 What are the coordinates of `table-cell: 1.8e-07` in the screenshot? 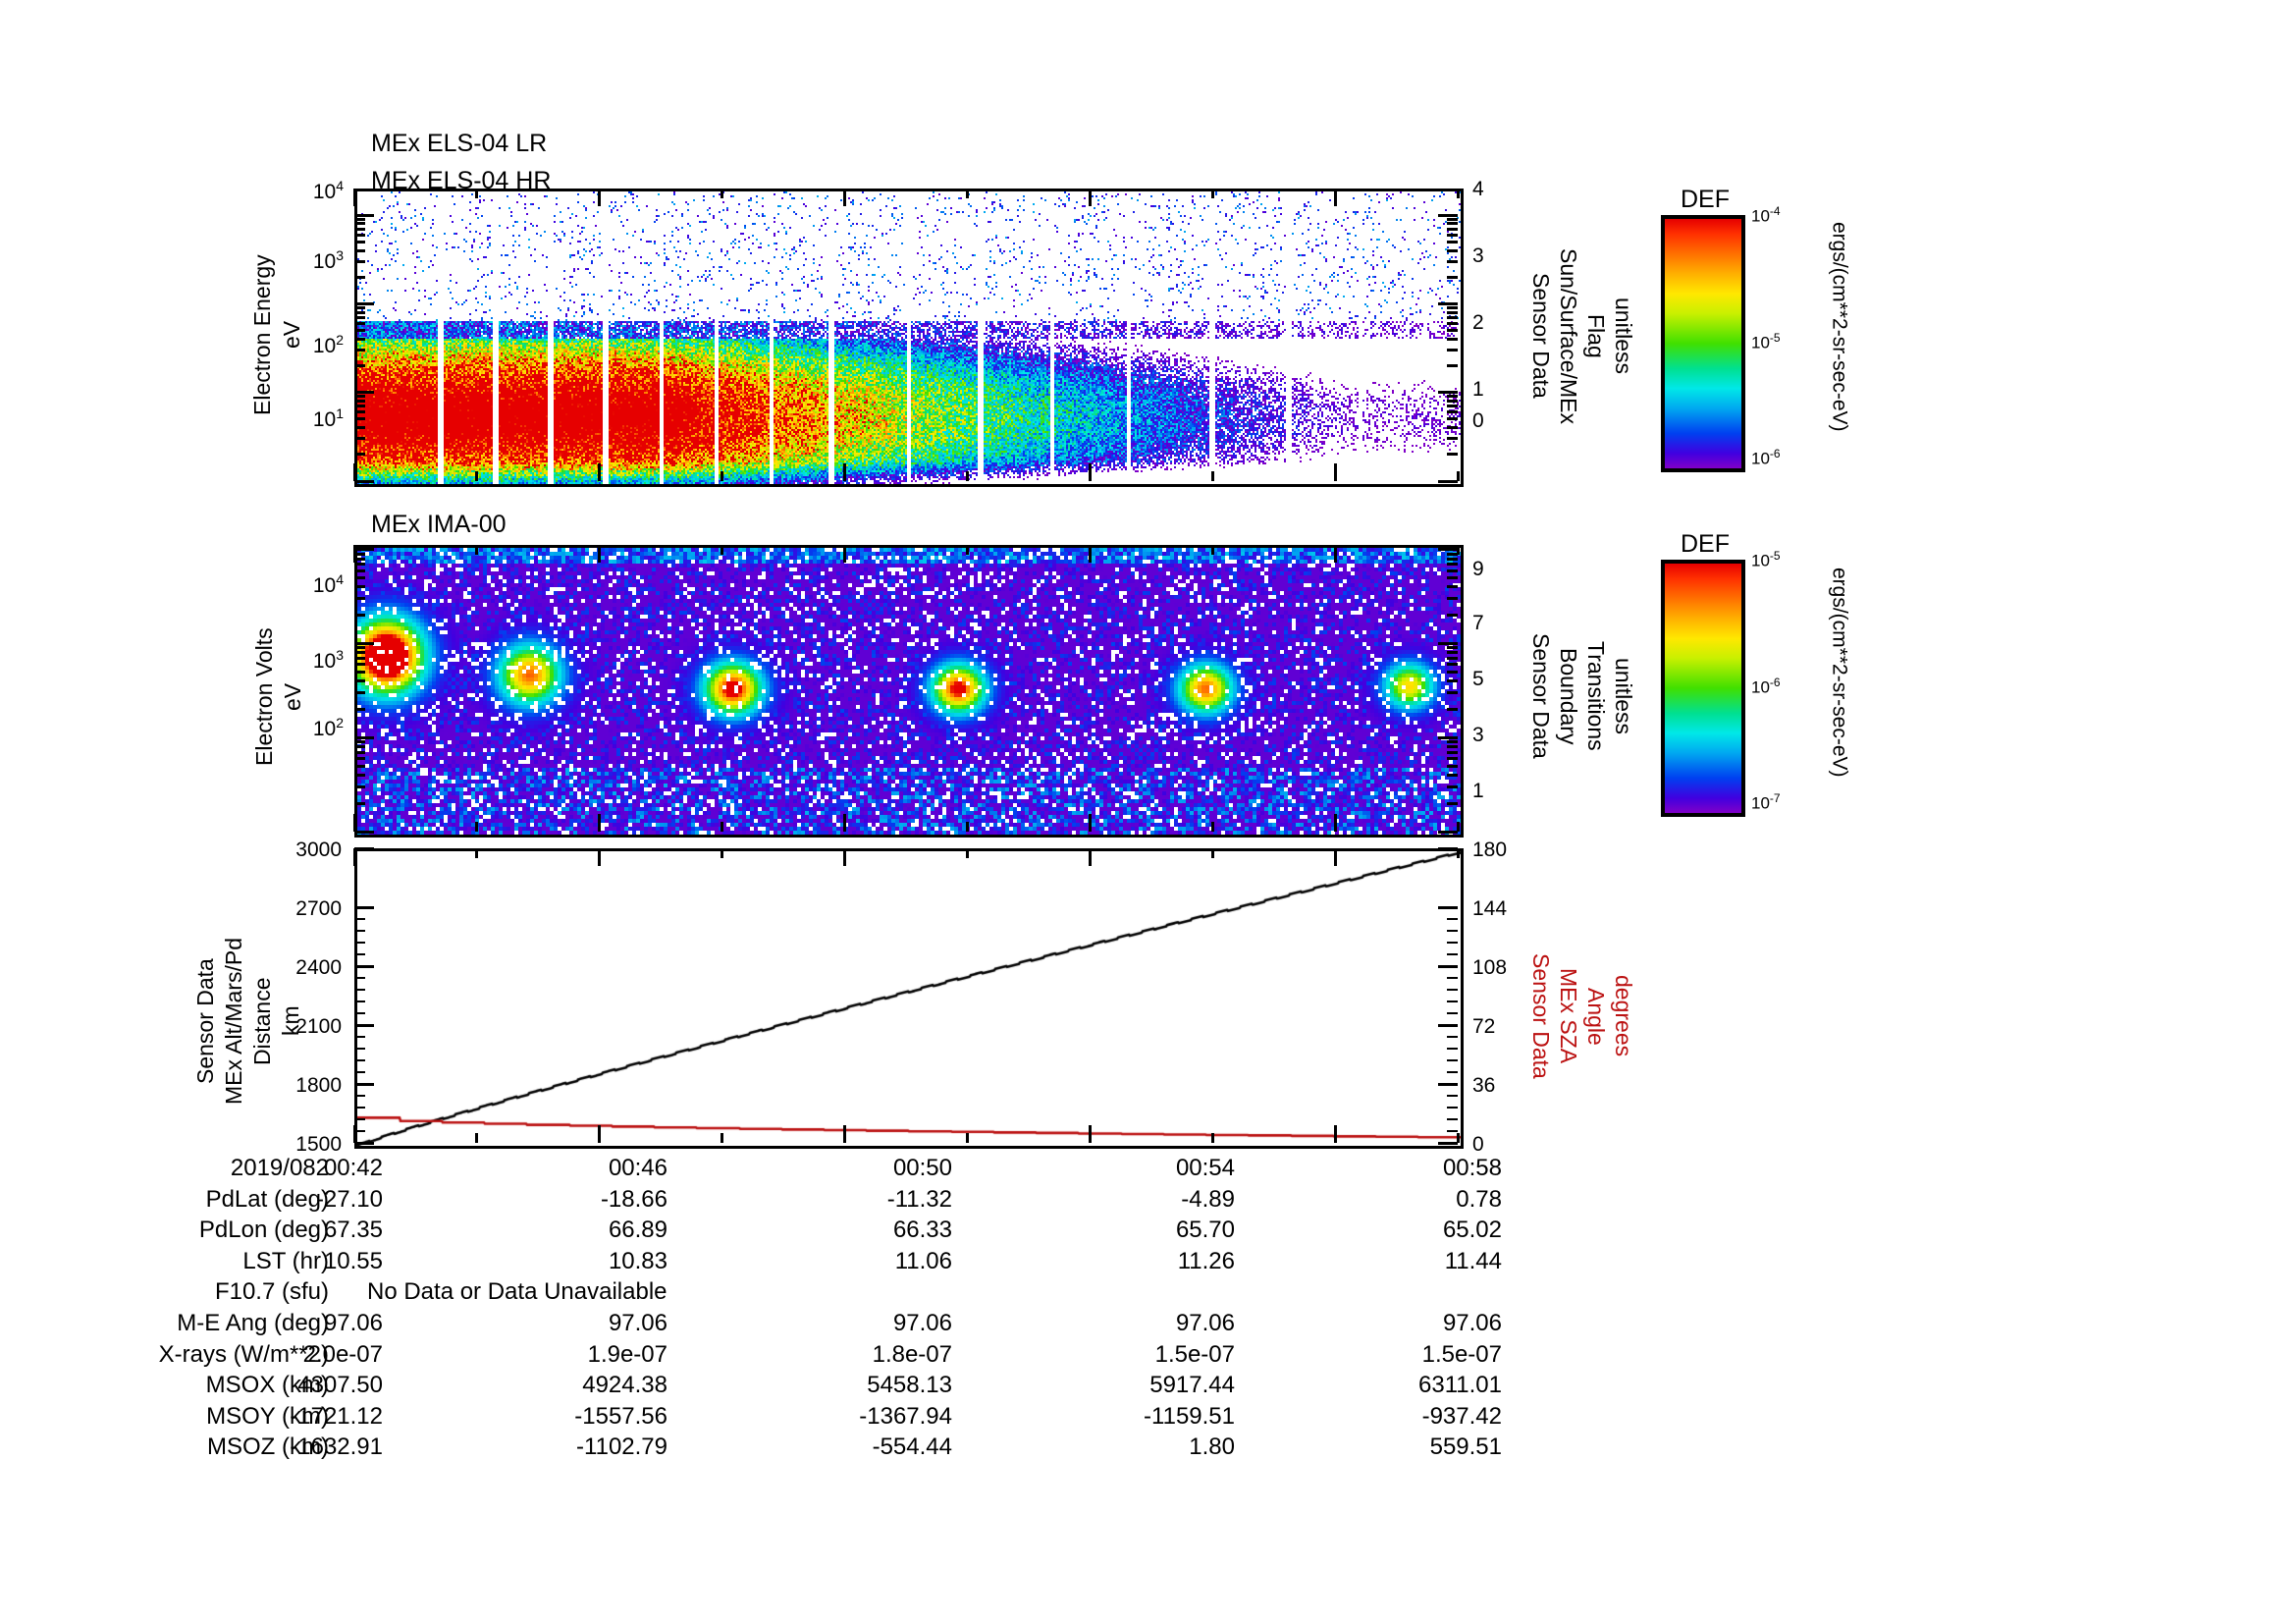 It's located at (912, 1354).